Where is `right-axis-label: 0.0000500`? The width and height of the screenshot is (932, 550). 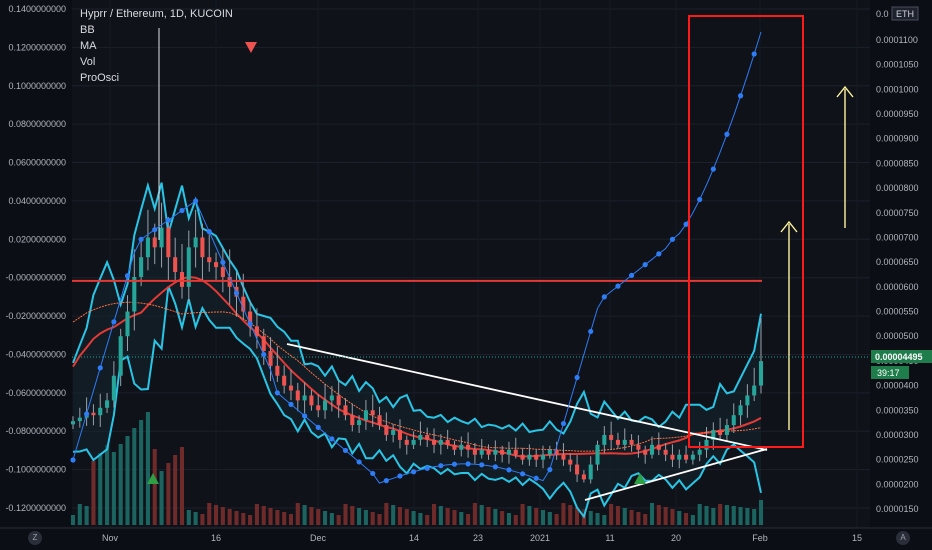 right-axis-label: 0.0000500 is located at coordinates (897, 336).